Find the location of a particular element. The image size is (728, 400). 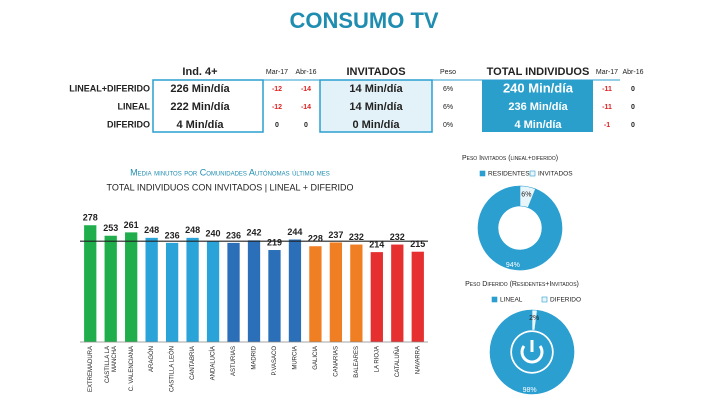

value-label: 214 is located at coordinates (376, 244).